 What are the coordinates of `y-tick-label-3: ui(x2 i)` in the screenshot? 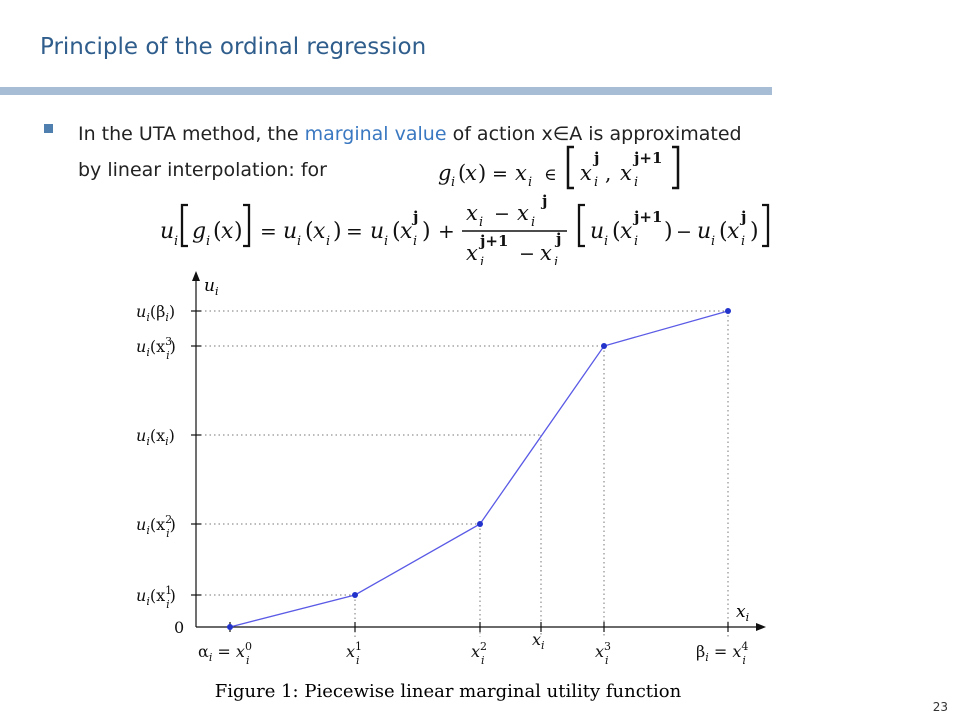 It's located at (156, 526).